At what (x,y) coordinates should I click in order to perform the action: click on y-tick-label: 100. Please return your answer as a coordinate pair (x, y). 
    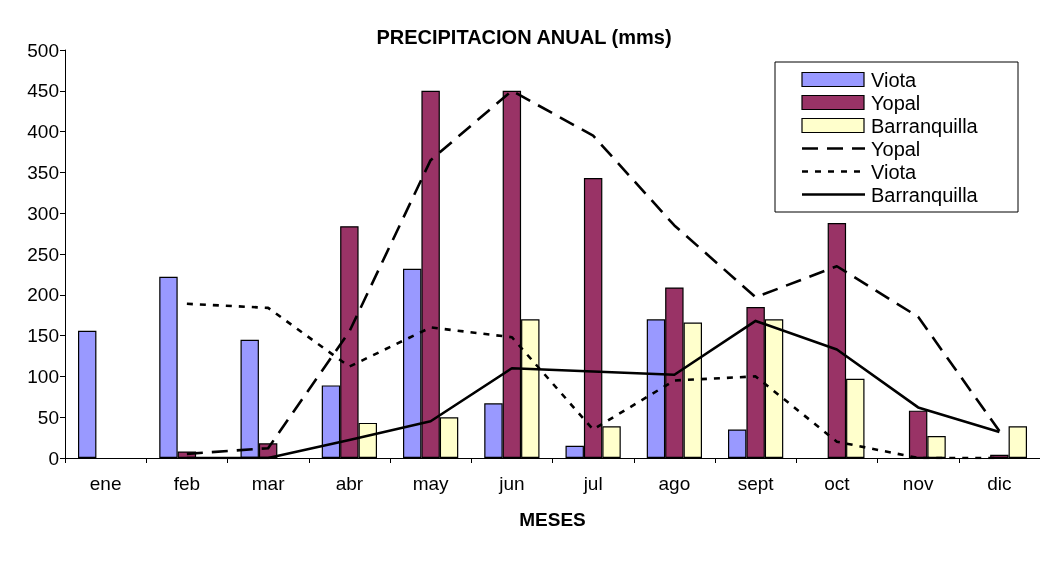
    Looking at the image, I should click on (43, 376).